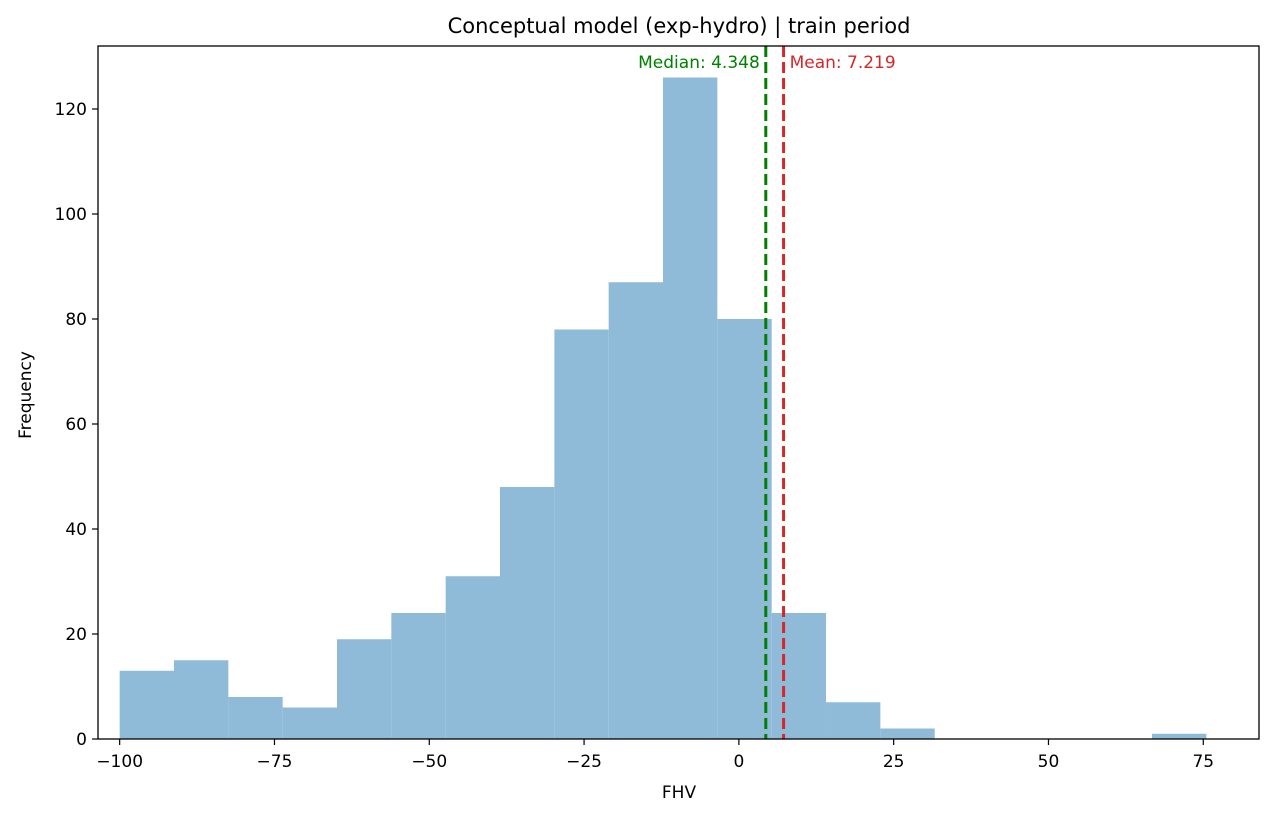 This screenshot has width=1275, height=817. Describe the element at coordinates (584, 762) in the screenshot. I see `x-tick-label: −25` at that location.